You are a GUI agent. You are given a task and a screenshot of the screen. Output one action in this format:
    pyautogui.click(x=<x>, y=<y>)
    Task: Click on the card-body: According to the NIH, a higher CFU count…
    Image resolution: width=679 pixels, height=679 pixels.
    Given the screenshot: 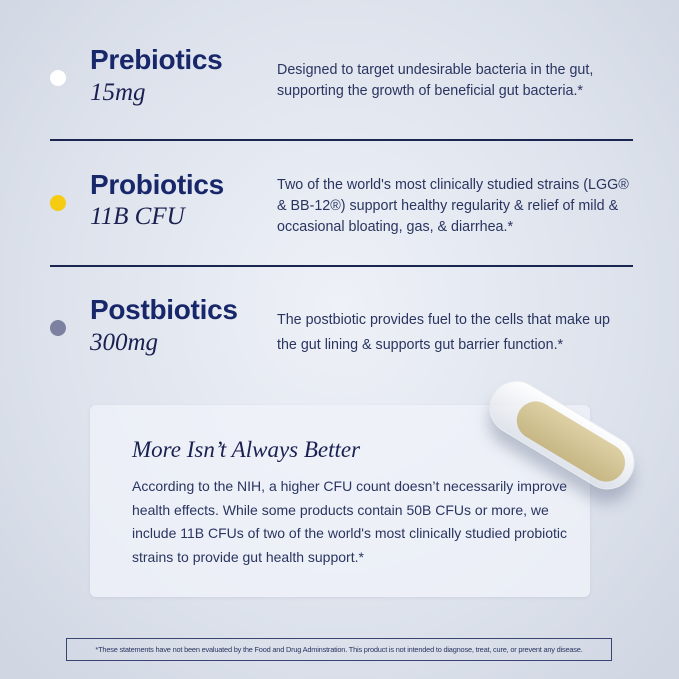 What is the action you would take?
    pyautogui.click(x=350, y=521)
    